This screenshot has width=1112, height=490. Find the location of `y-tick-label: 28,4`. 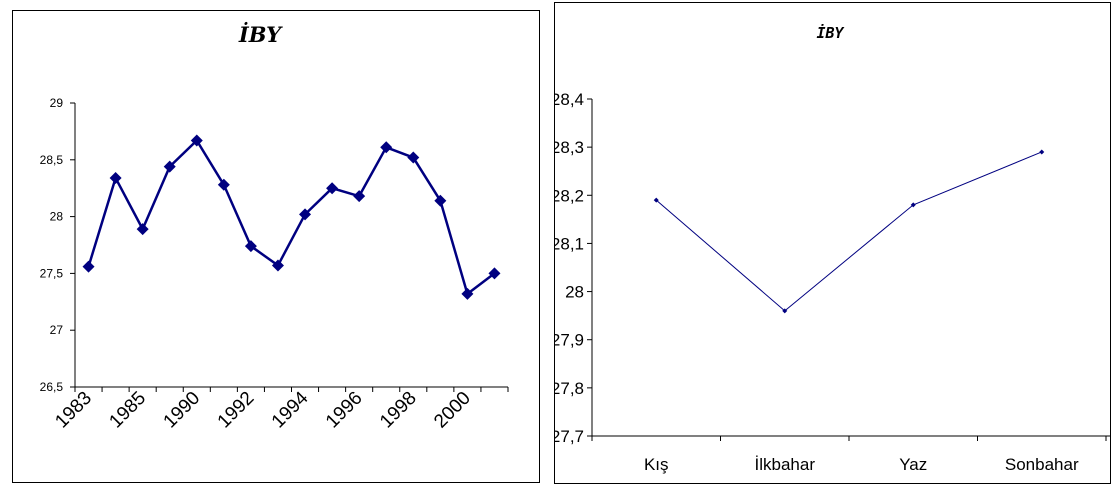

y-tick-label: 28,4 is located at coordinates (569, 99).